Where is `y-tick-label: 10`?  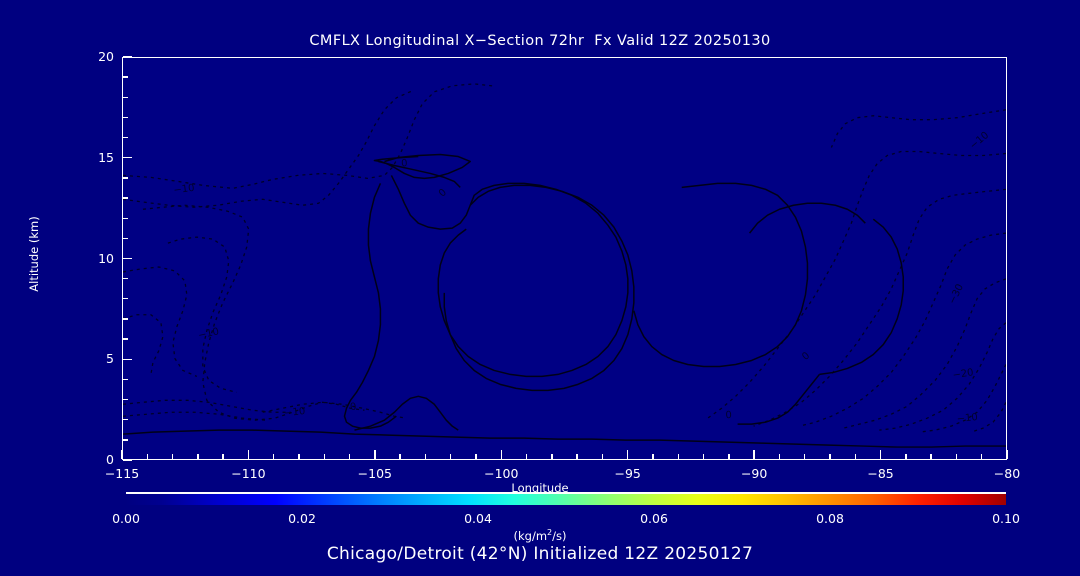 y-tick-label: 10 is located at coordinates (106, 258).